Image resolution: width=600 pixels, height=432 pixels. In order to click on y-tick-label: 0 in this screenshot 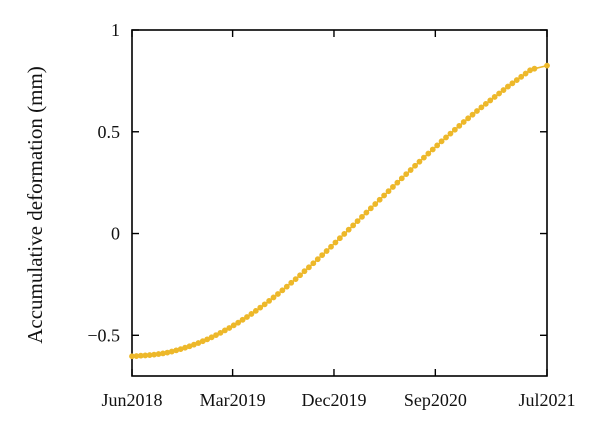, I will do `click(115, 234)`.